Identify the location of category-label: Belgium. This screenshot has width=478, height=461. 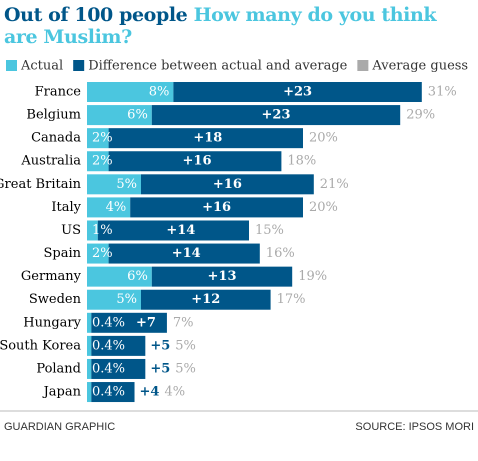
(53, 115).